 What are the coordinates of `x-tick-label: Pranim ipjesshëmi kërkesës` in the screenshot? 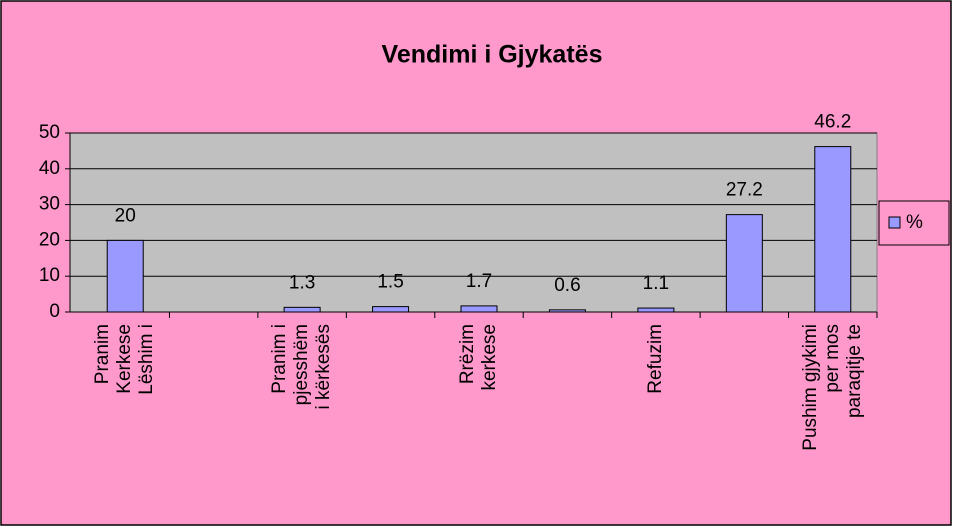 It's located at (301, 367).